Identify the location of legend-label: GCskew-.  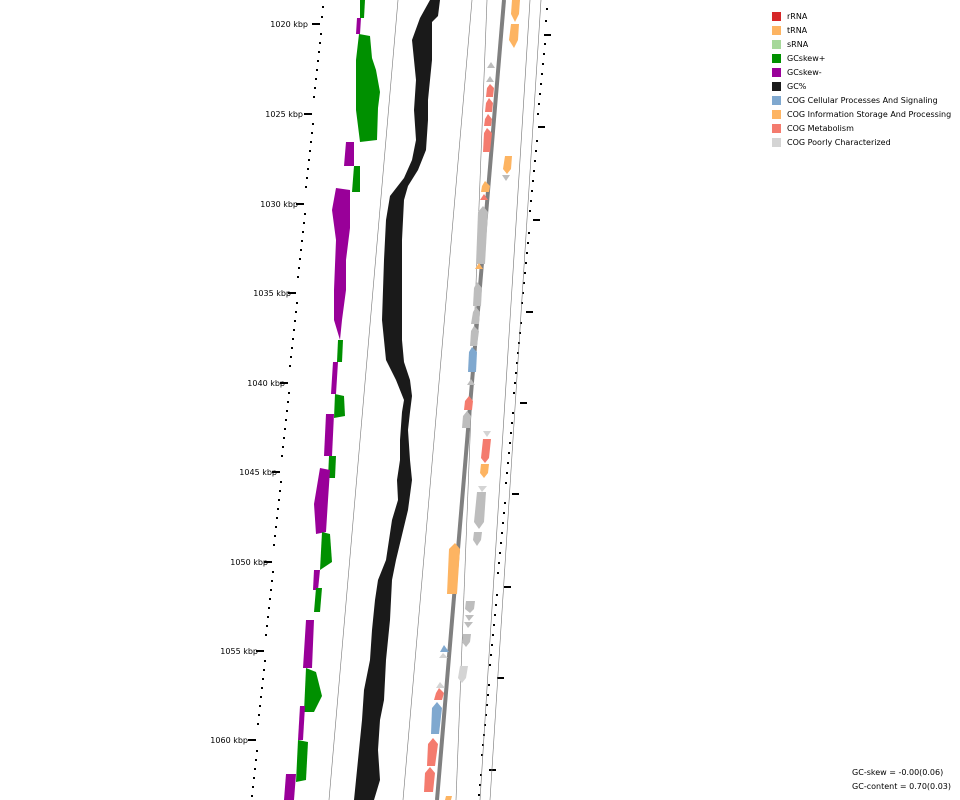
(804, 72).